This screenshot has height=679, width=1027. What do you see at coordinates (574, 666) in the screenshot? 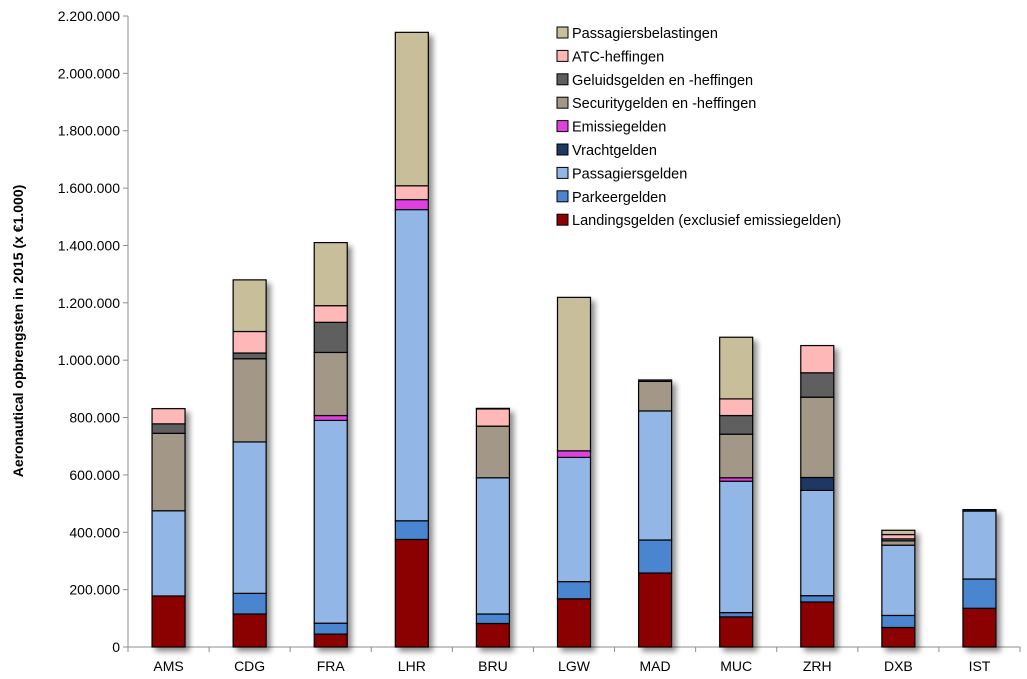
I see `x-tick-label: LGW` at bounding box center [574, 666].